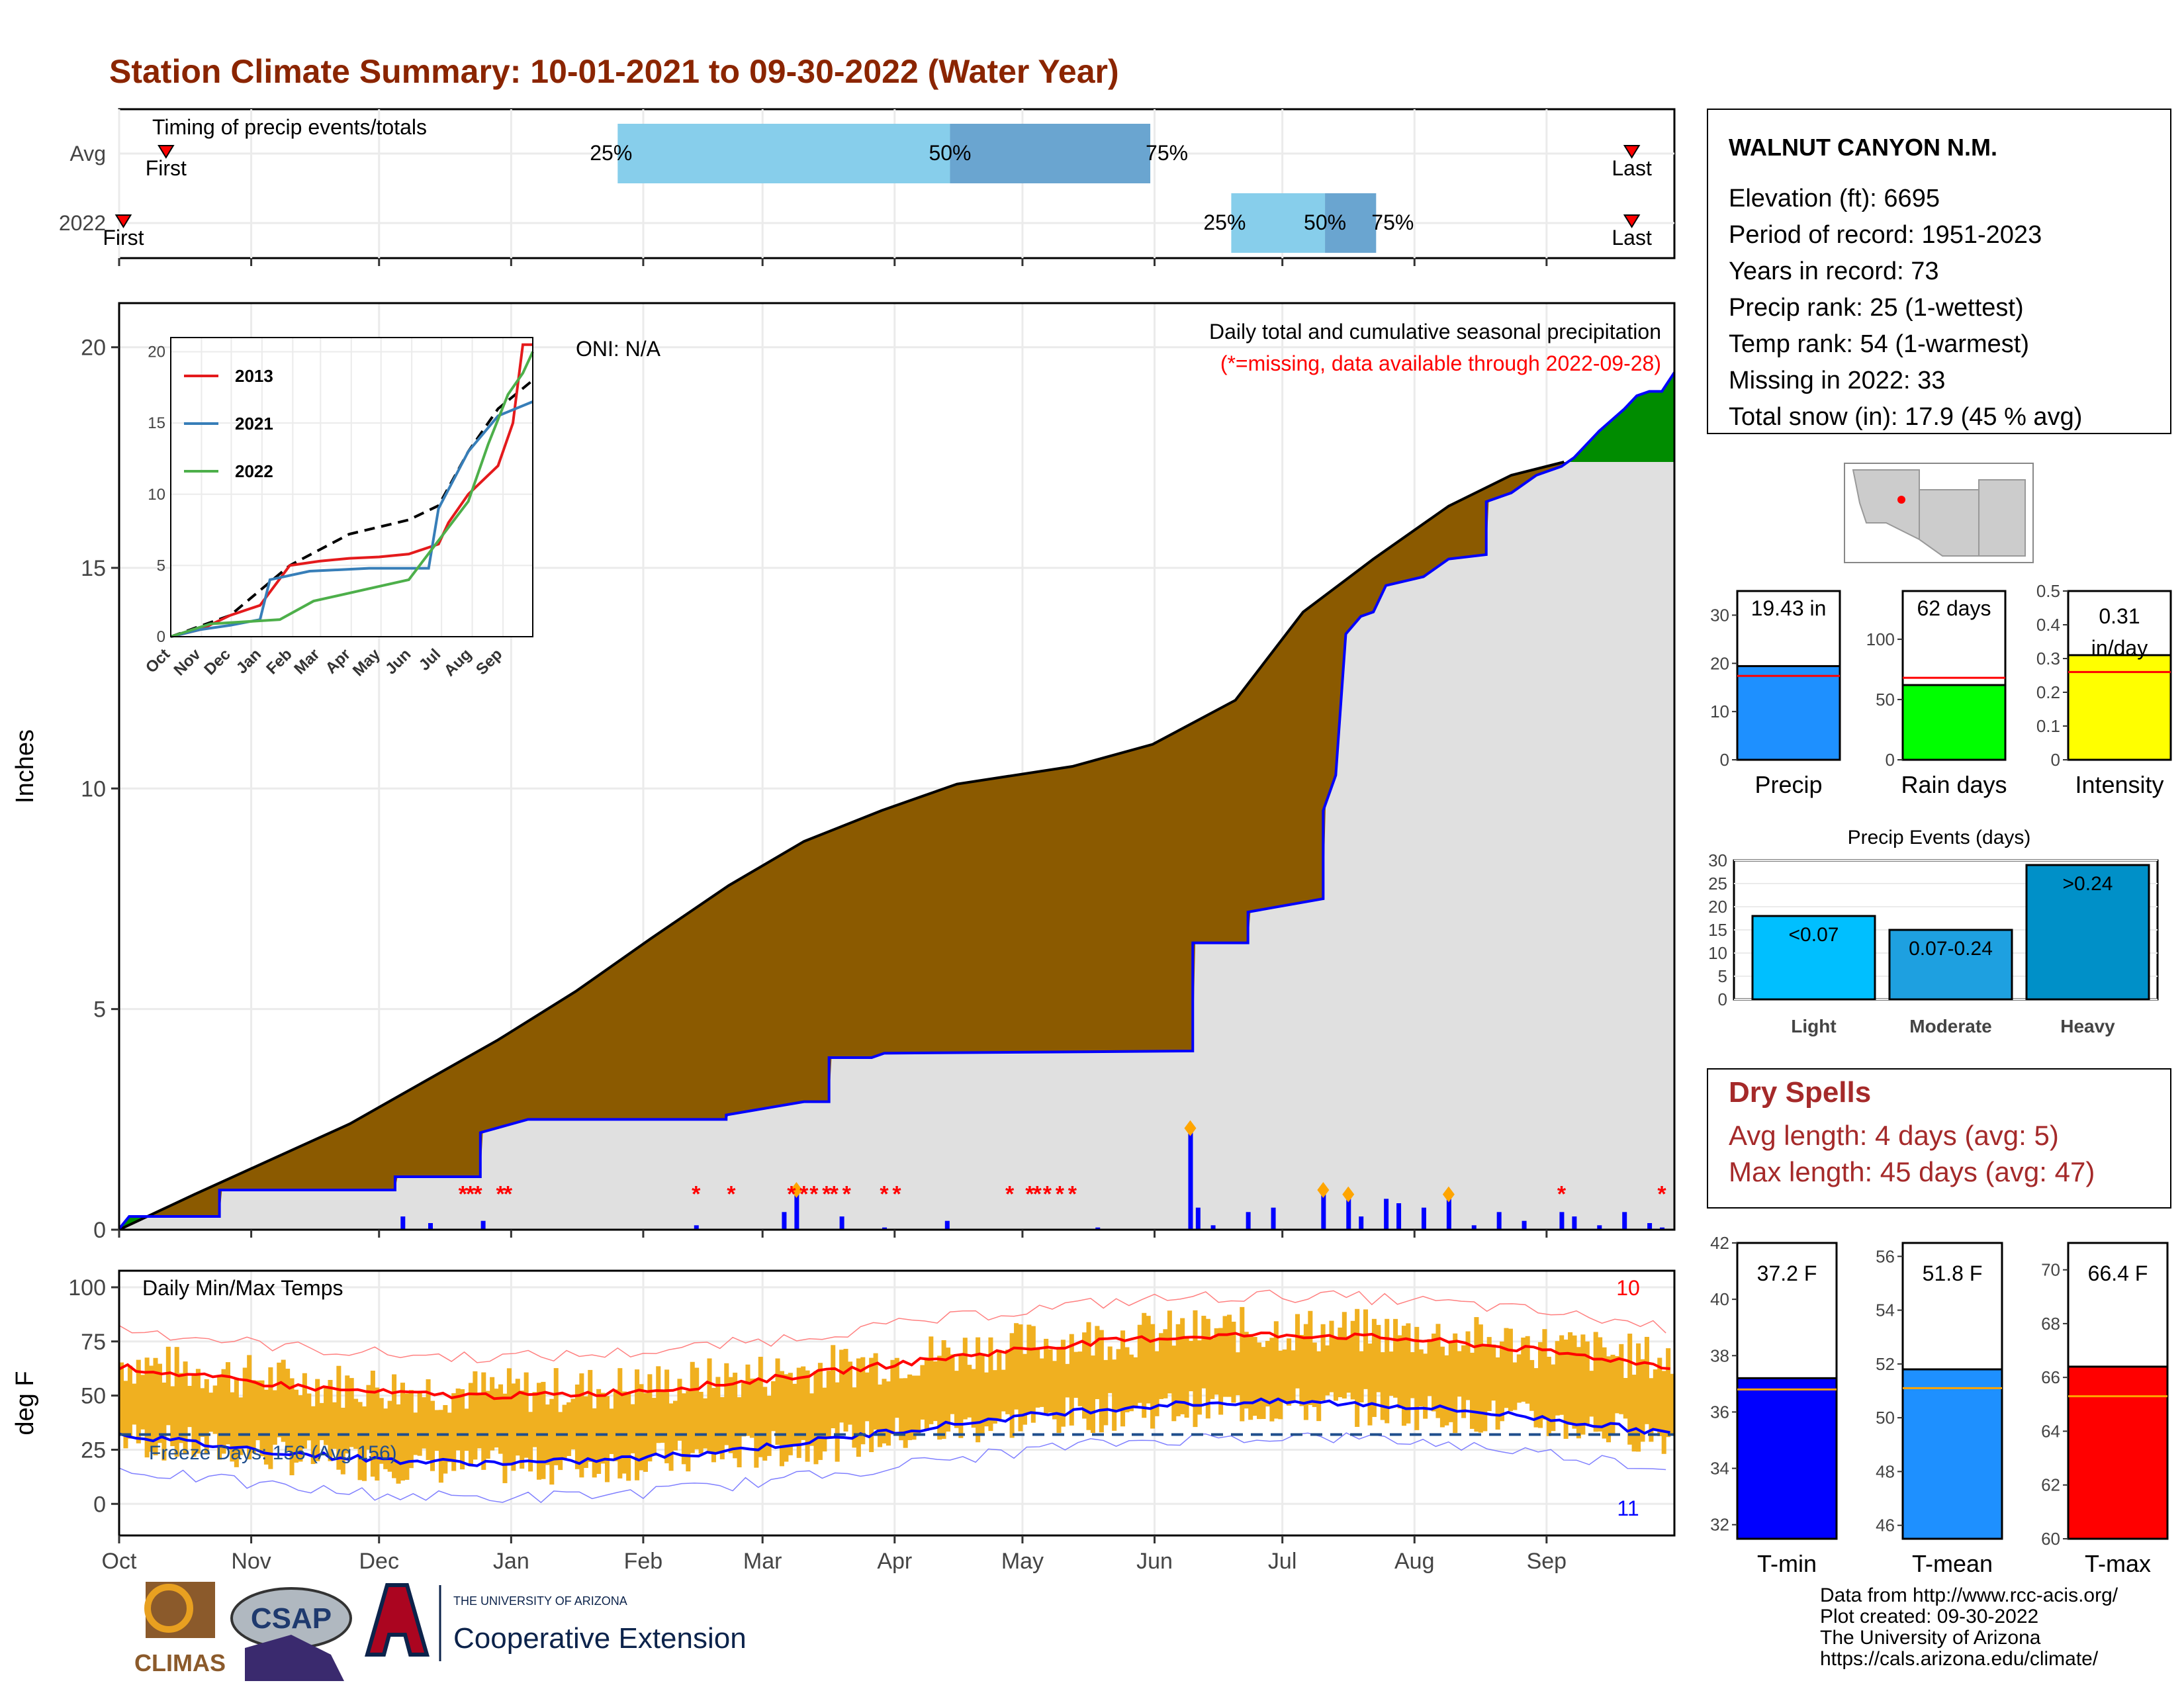 The image size is (2184, 1691). I want to click on summary-ytick-label: 0, so click(1724, 760).